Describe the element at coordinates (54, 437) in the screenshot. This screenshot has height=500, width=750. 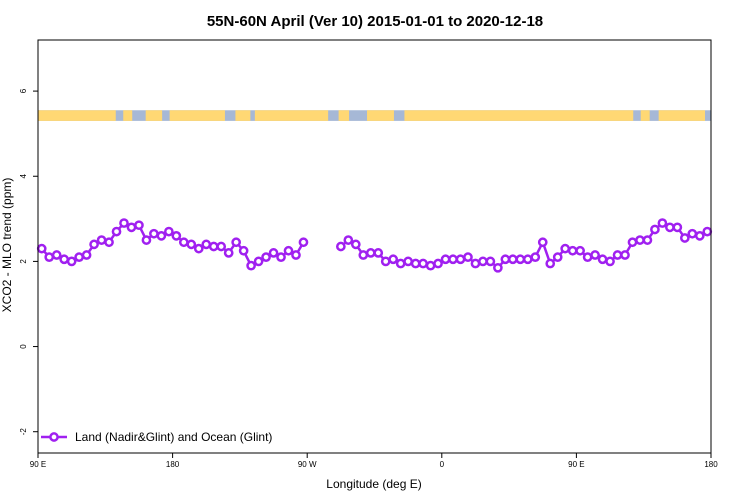
I see `legend-marker` at that location.